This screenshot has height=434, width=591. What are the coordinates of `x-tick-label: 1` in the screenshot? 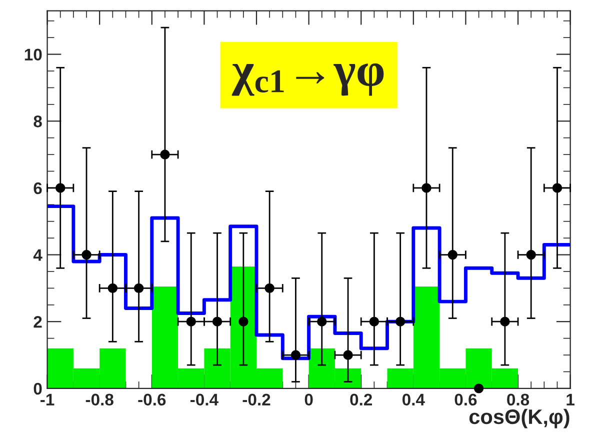 It's located at (570, 400).